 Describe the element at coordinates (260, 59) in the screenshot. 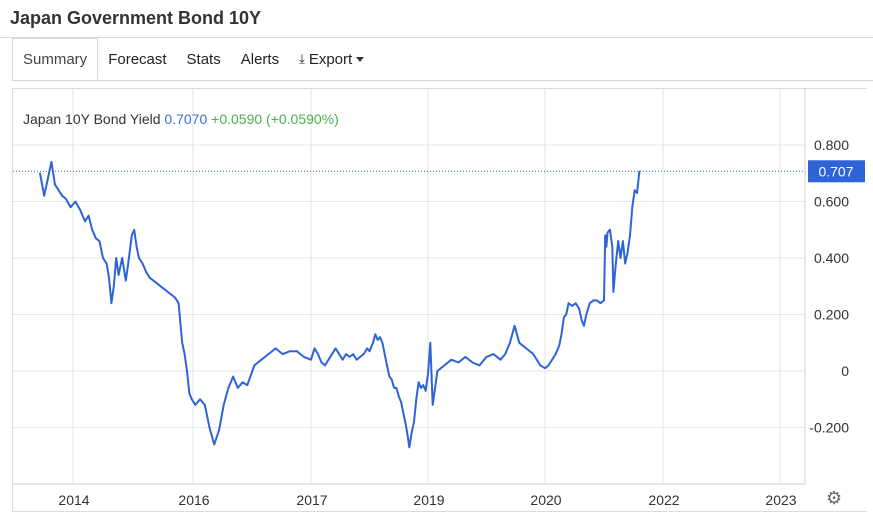

I see `tab-alerts: Alerts` at that location.